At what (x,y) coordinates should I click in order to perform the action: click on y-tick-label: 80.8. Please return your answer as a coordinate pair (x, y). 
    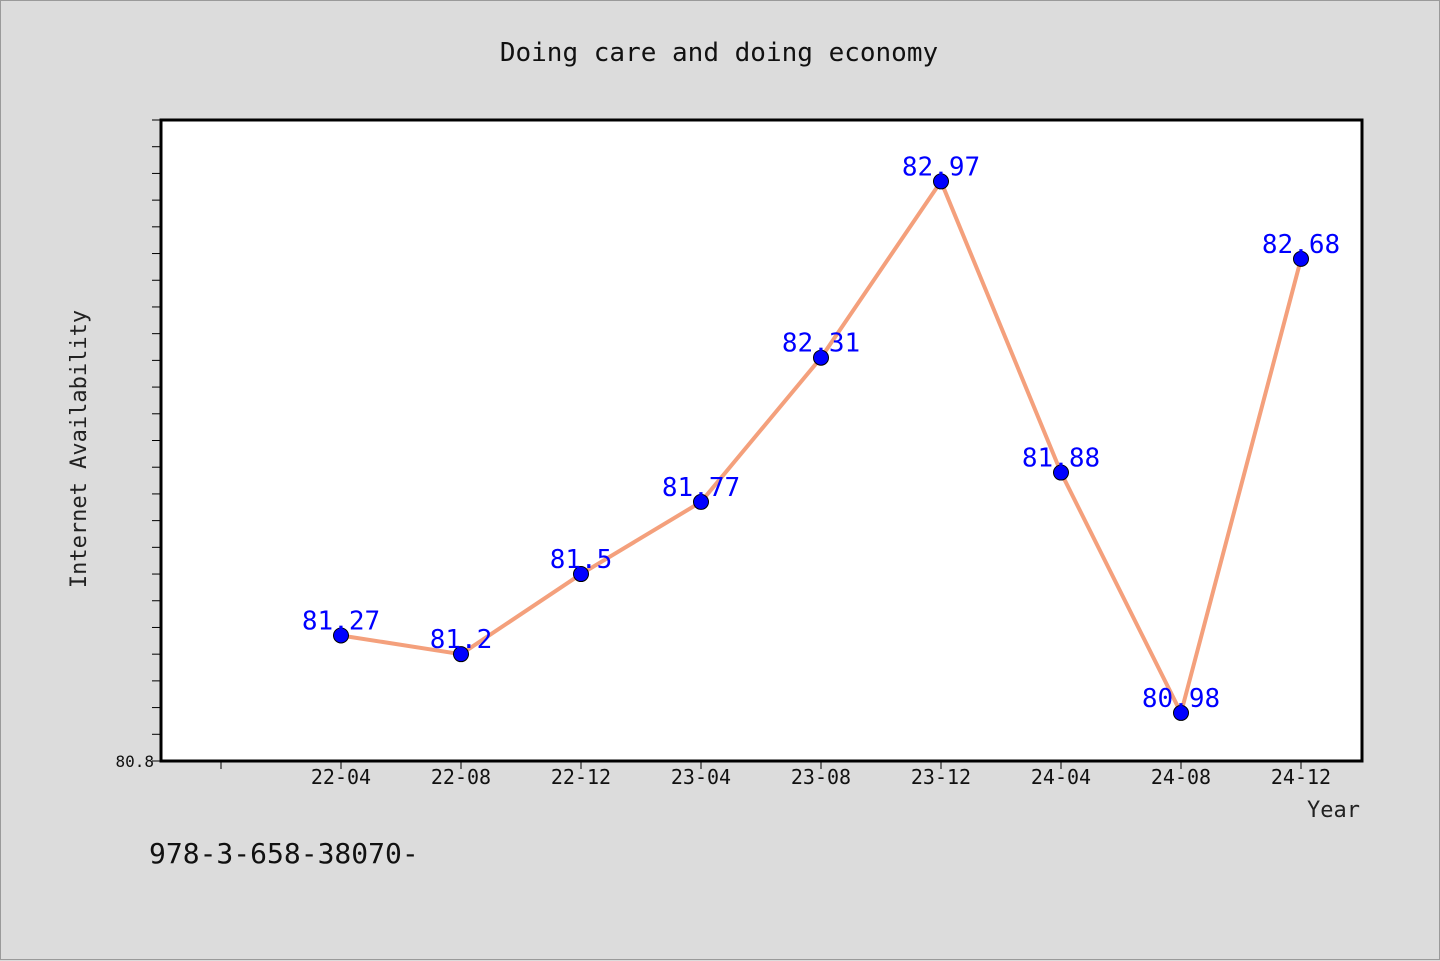
    Looking at the image, I should click on (134, 761).